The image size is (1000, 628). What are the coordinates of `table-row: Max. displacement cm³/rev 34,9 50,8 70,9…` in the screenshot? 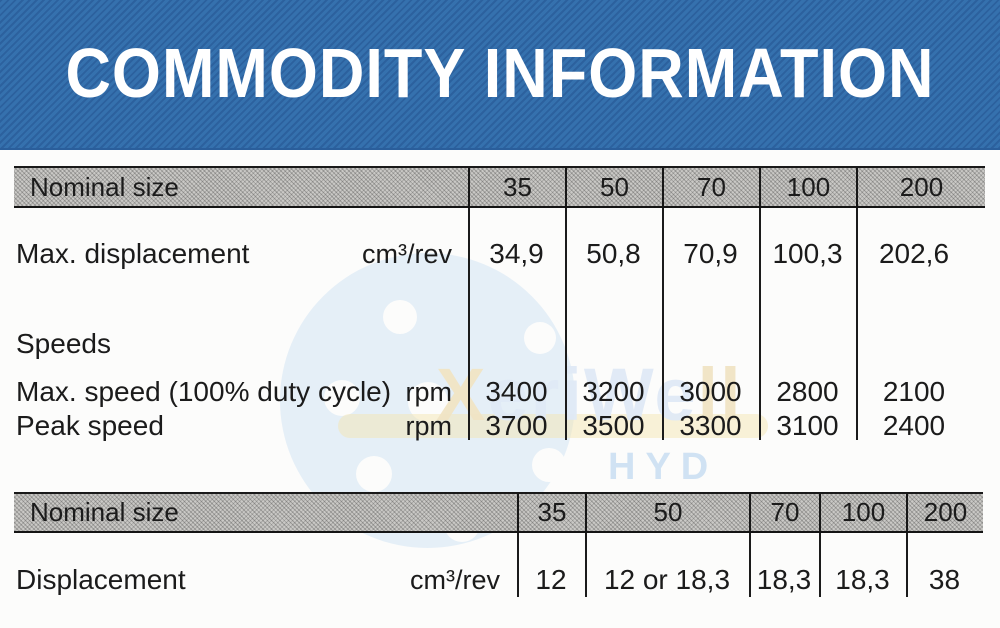 It's located at (500, 254).